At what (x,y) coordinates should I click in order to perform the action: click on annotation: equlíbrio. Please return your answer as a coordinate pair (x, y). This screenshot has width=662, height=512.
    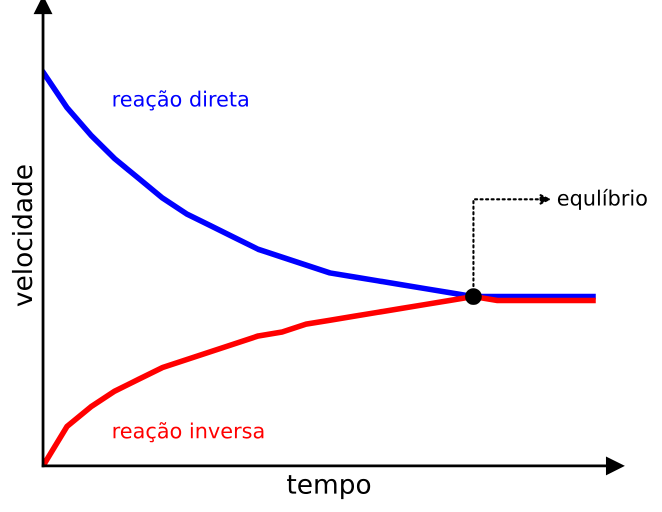
    Looking at the image, I should click on (602, 199).